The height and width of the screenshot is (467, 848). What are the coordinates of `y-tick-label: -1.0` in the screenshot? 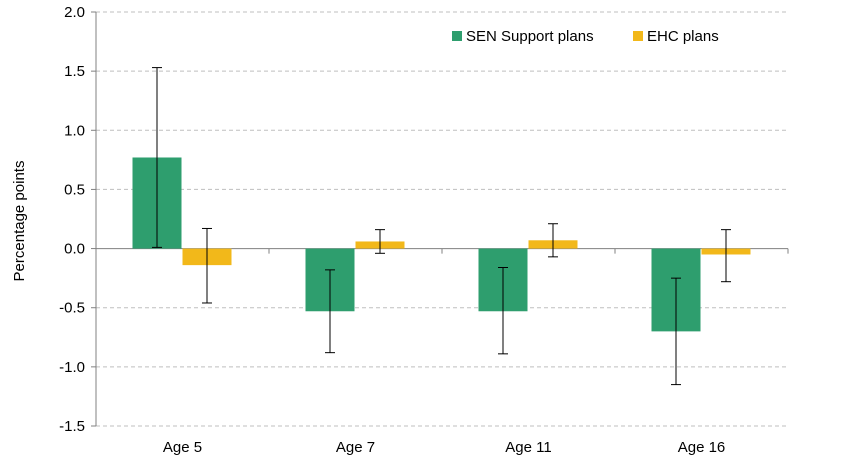 It's located at (72, 367).